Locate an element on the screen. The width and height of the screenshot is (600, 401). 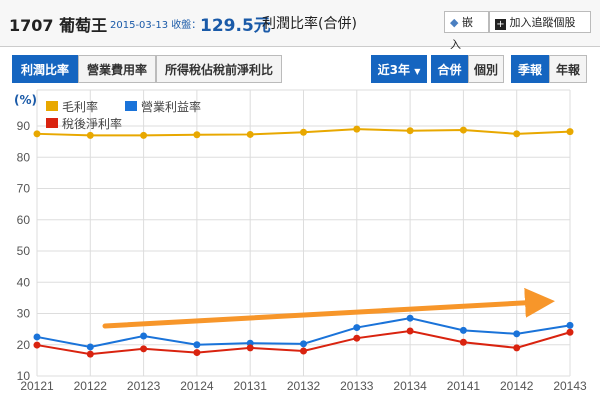
close-date: 2015-03-13 收盤： is located at coordinates (156, 25).